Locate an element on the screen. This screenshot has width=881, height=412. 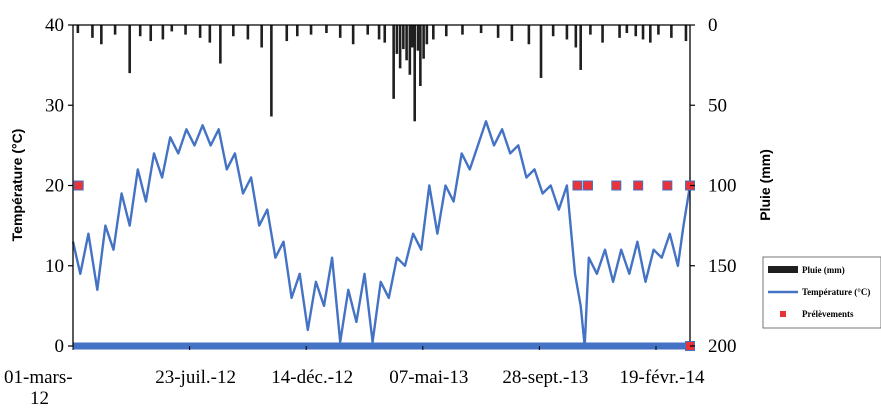
x-tick-label: 07-mai-13 is located at coordinates (428, 377).